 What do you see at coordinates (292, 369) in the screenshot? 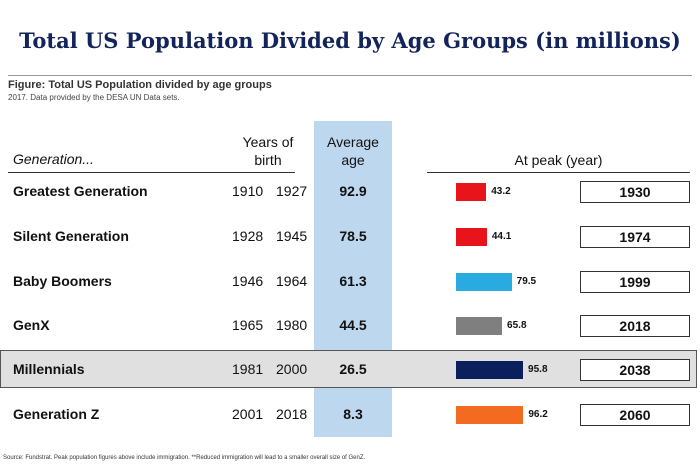
I see `birth-end-year: 2000` at bounding box center [292, 369].